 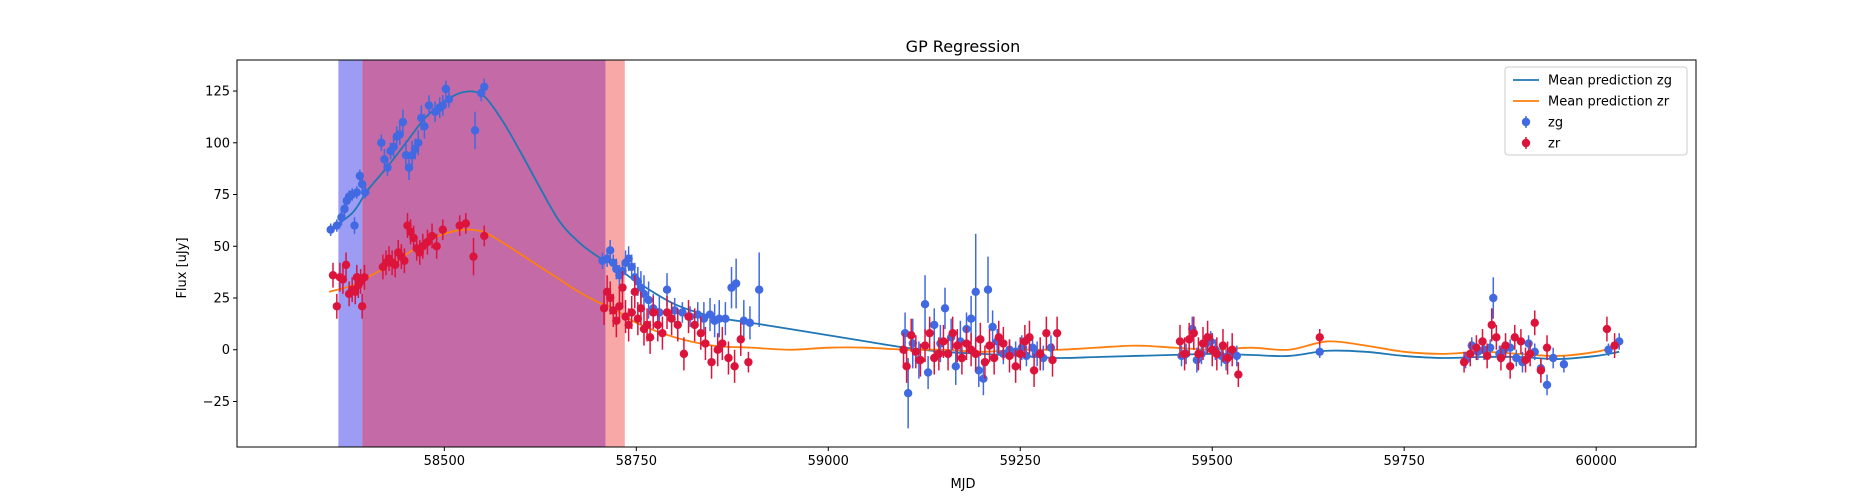 What do you see at coordinates (217, 92) in the screenshot?
I see `y-tick-label: 125` at bounding box center [217, 92].